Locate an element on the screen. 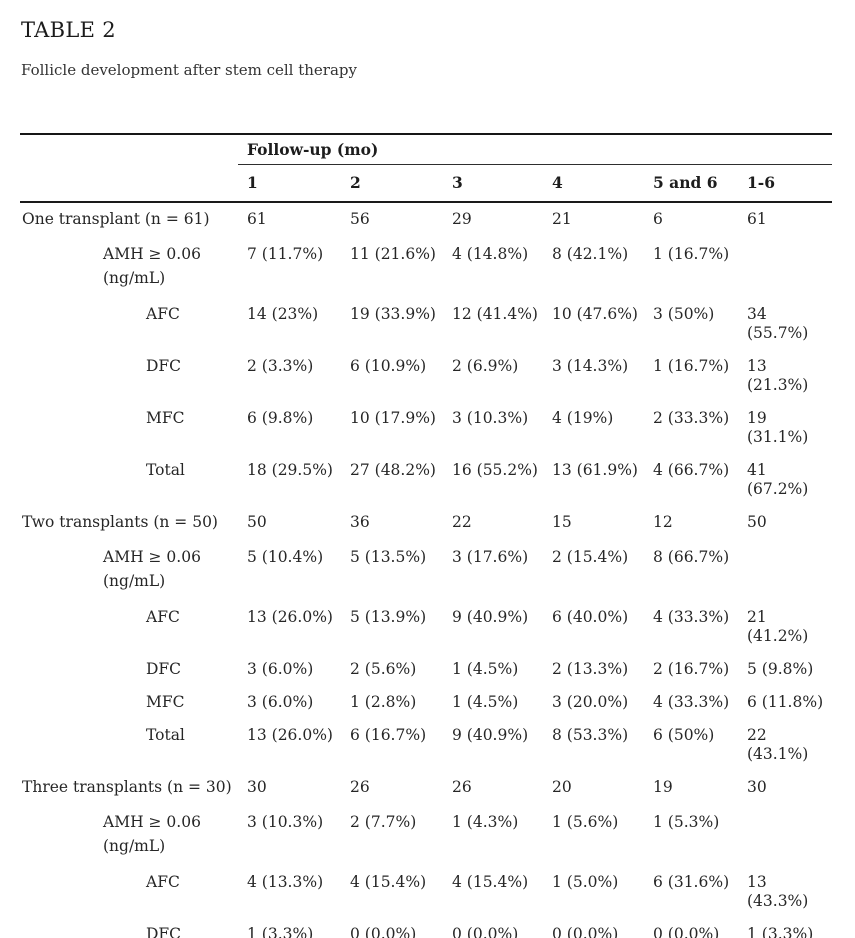 This screenshot has height=938, width=855. value-cell: 2 (15.4%) is located at coordinates (590, 557).